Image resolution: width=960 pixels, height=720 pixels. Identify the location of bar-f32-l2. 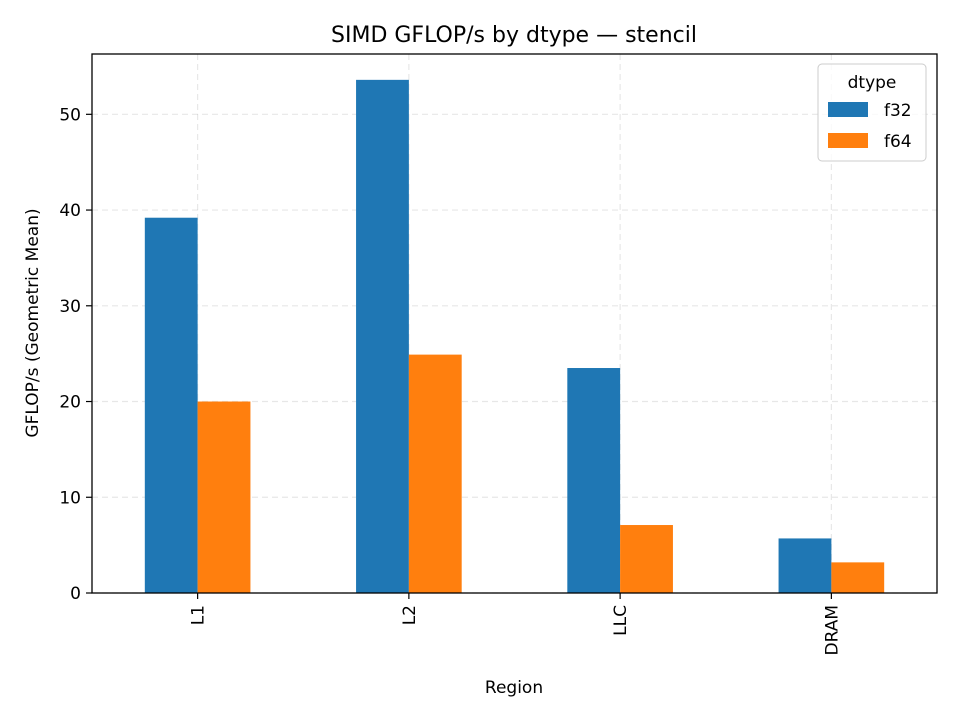
(382, 336).